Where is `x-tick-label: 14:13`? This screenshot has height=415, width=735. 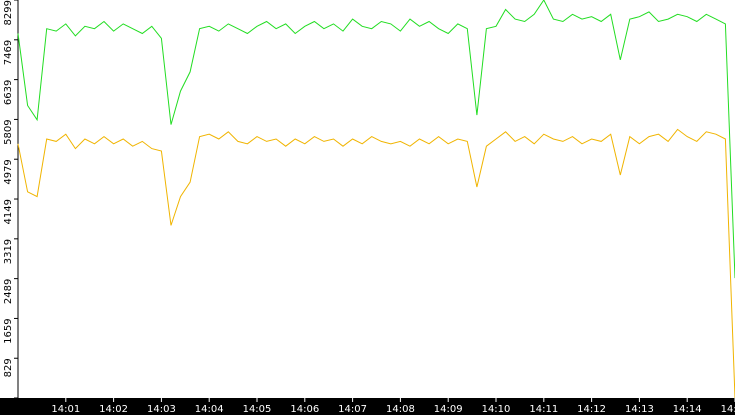 x-tick-label: 14:13 is located at coordinates (639, 409).